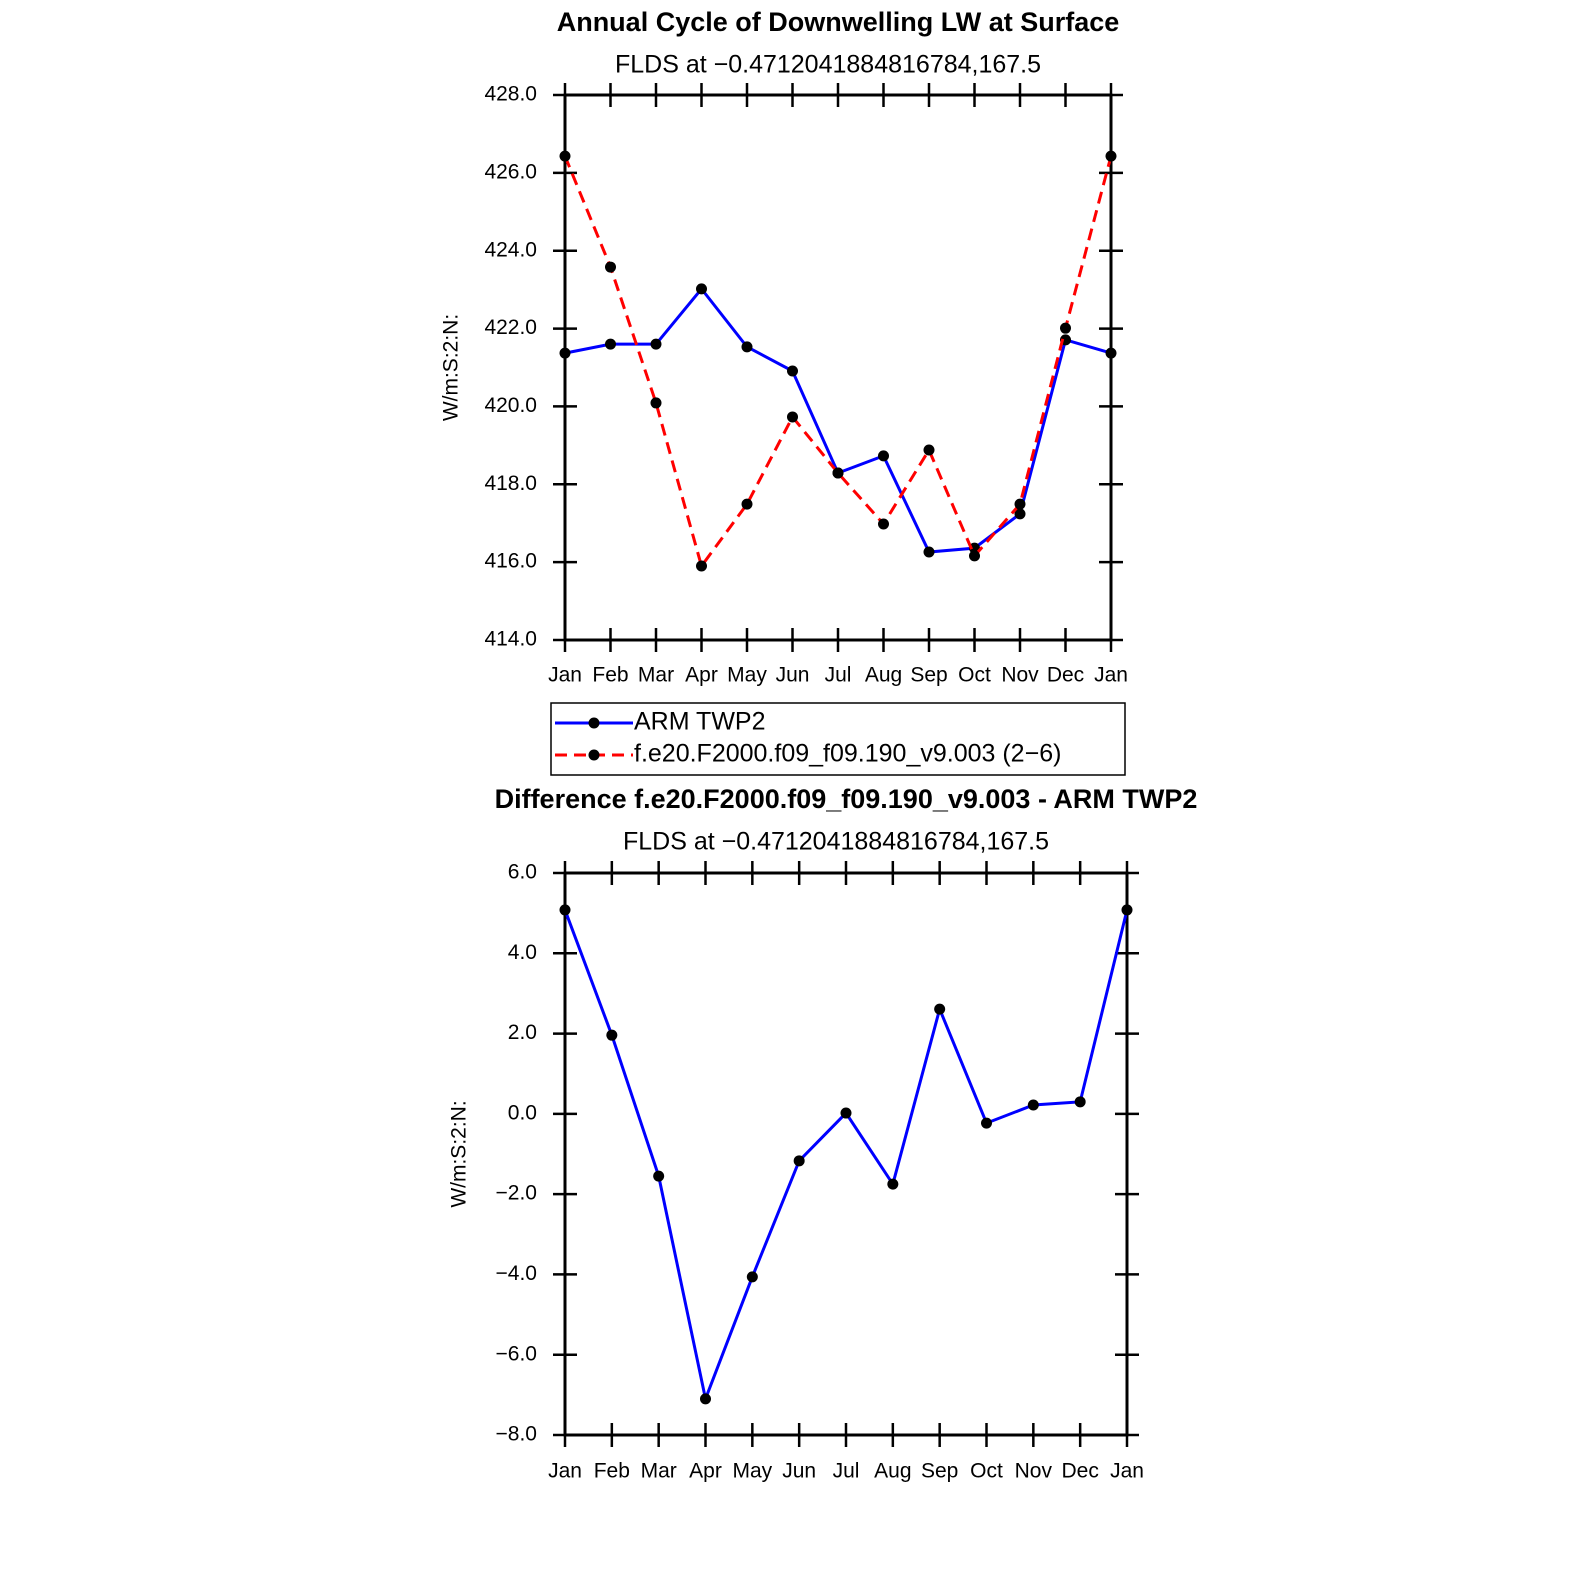  What do you see at coordinates (847, 754) in the screenshot?
I see `legend-label: f.e20.F2000.f09_f09.190_v9.003 (2−6)` at bounding box center [847, 754].